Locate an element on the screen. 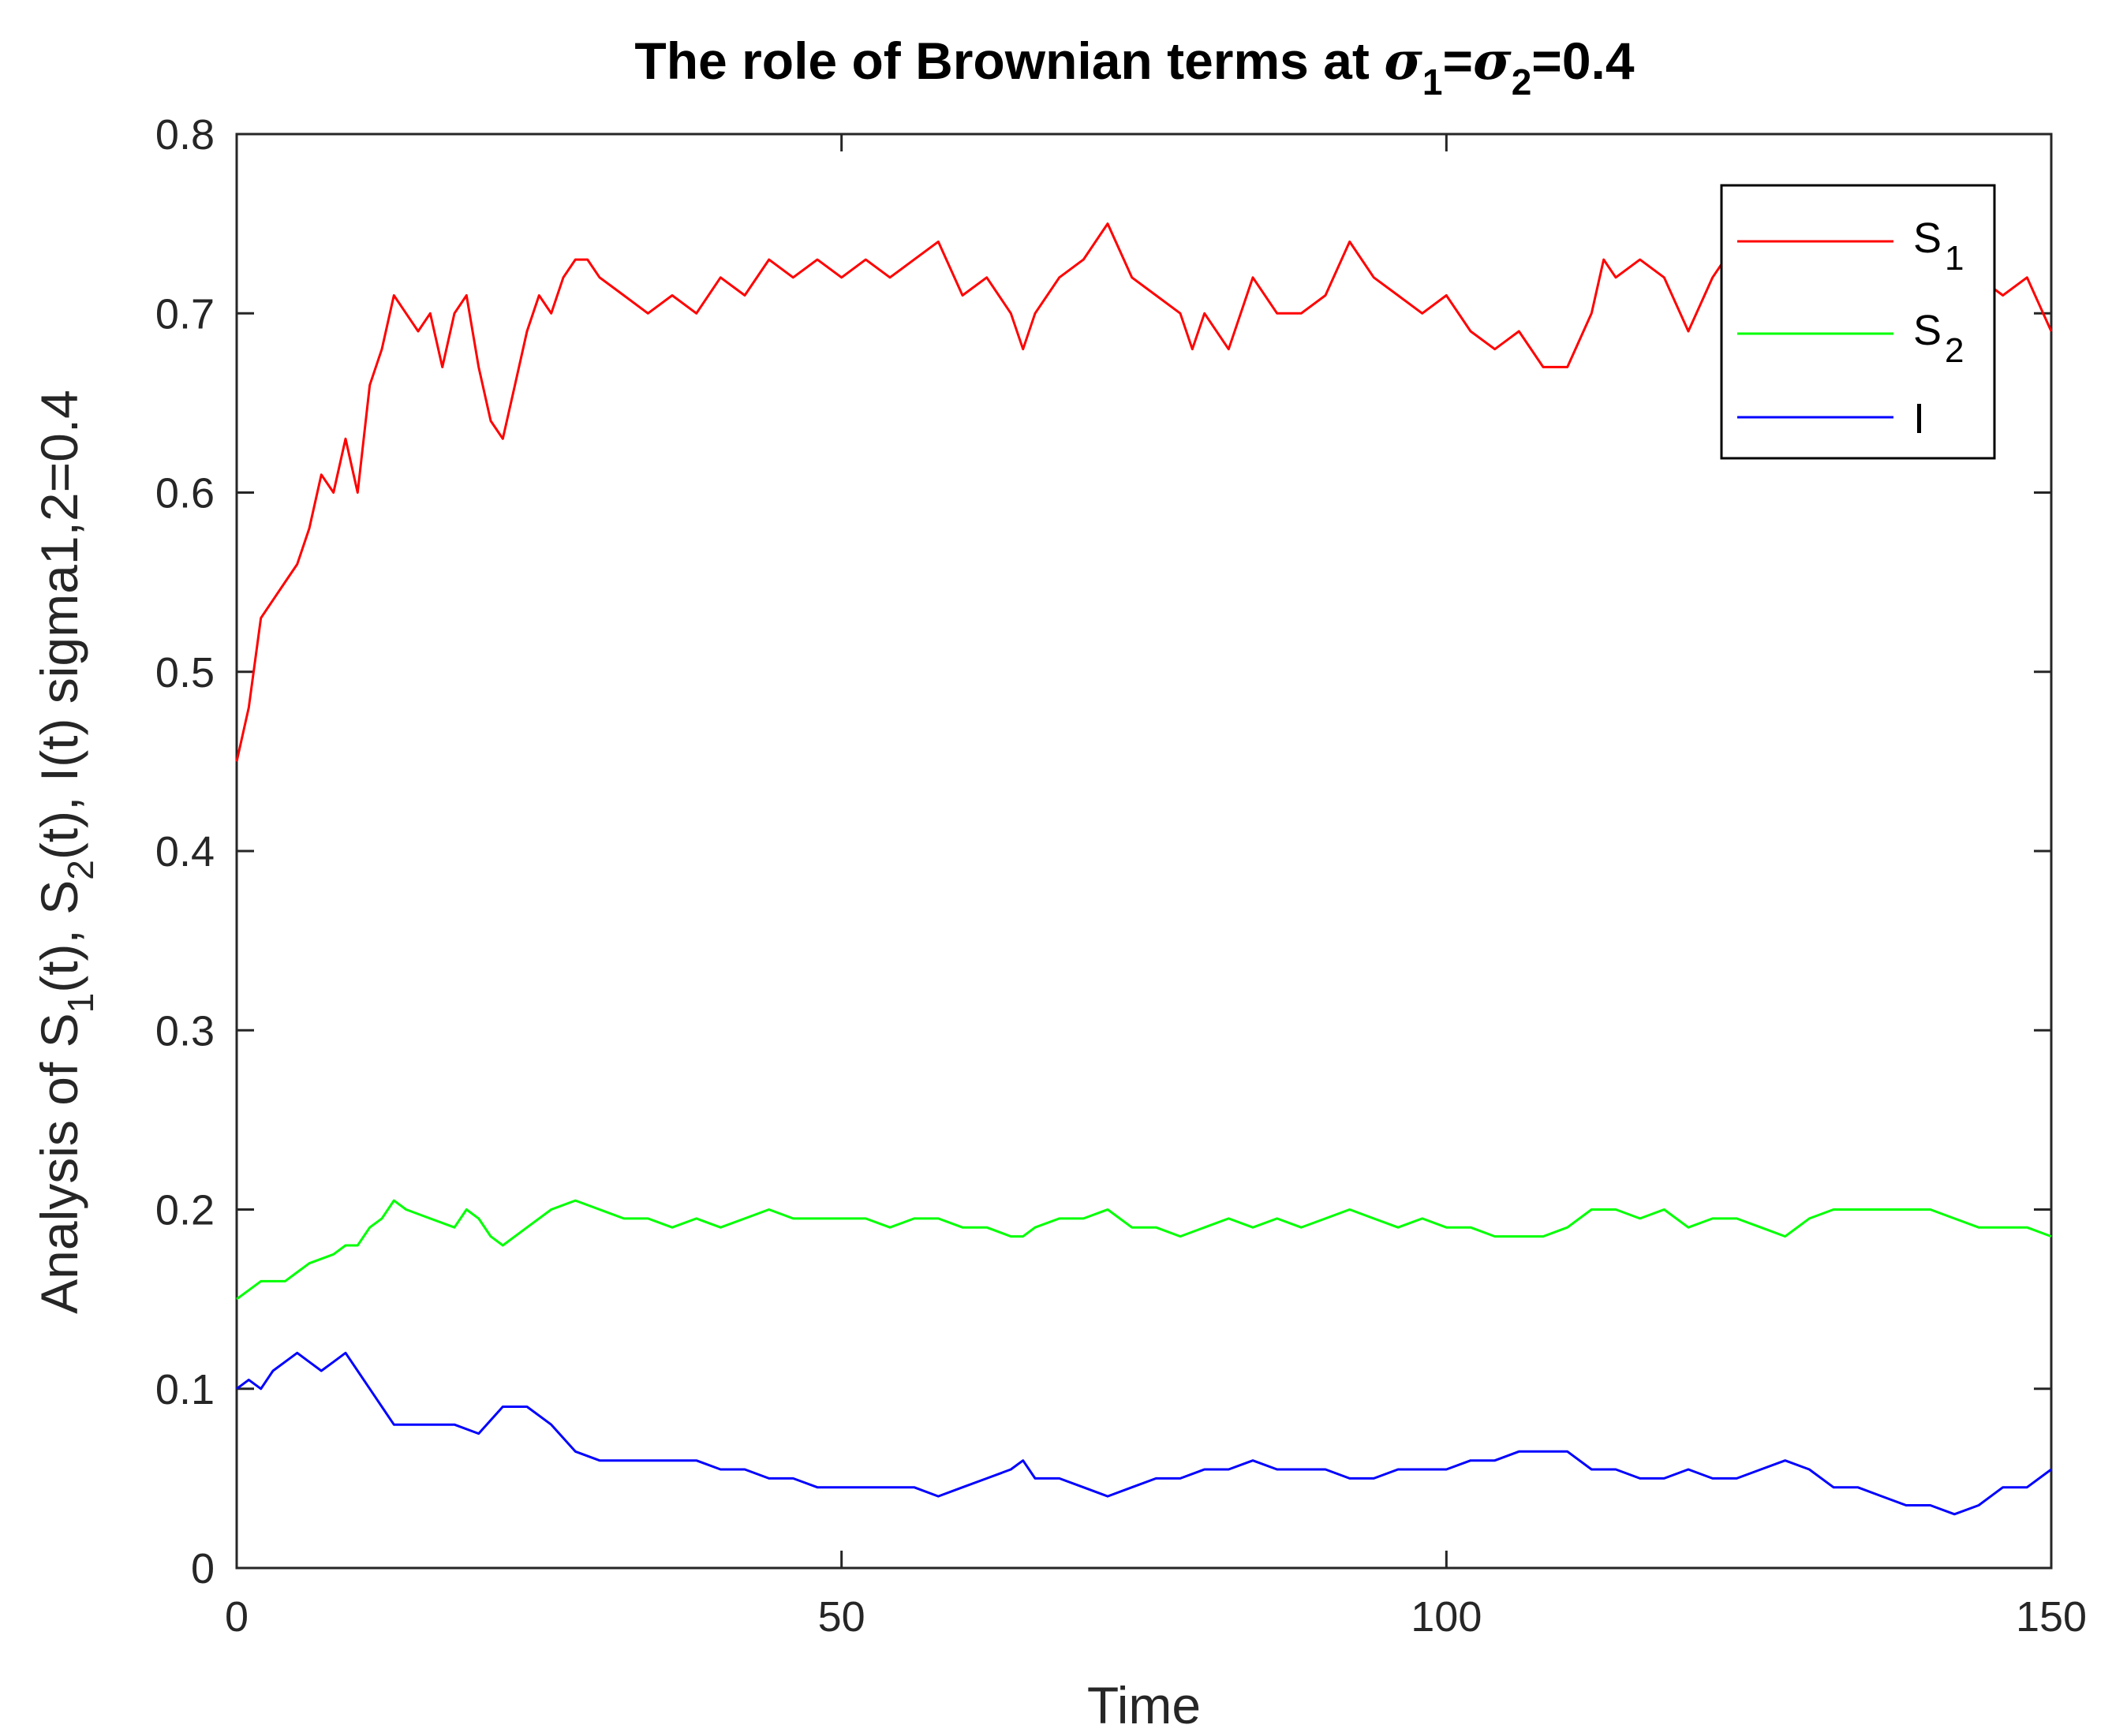 This screenshot has height=1736, width=2112. title-sub-2: 2 is located at coordinates (1522, 82).